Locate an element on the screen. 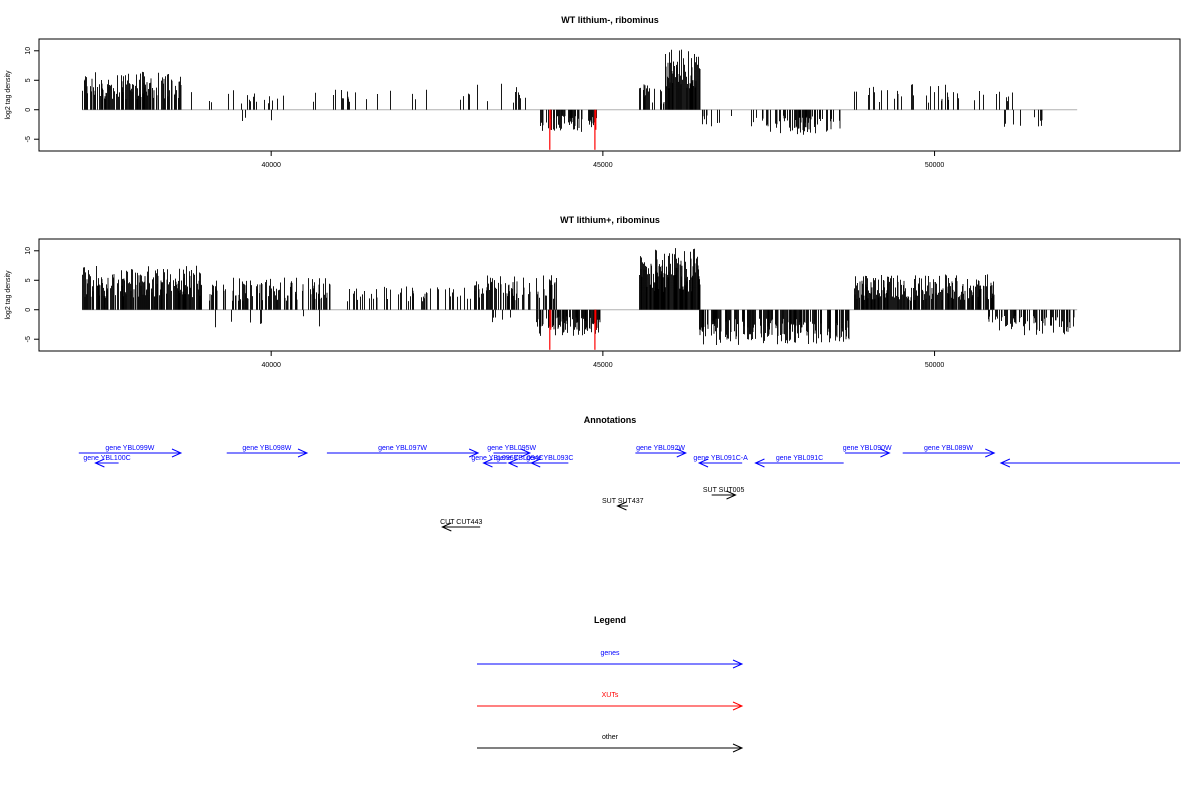 The width and height of the screenshot is (1200, 800). feature-label: gene YBL091C-A is located at coordinates (720, 458).